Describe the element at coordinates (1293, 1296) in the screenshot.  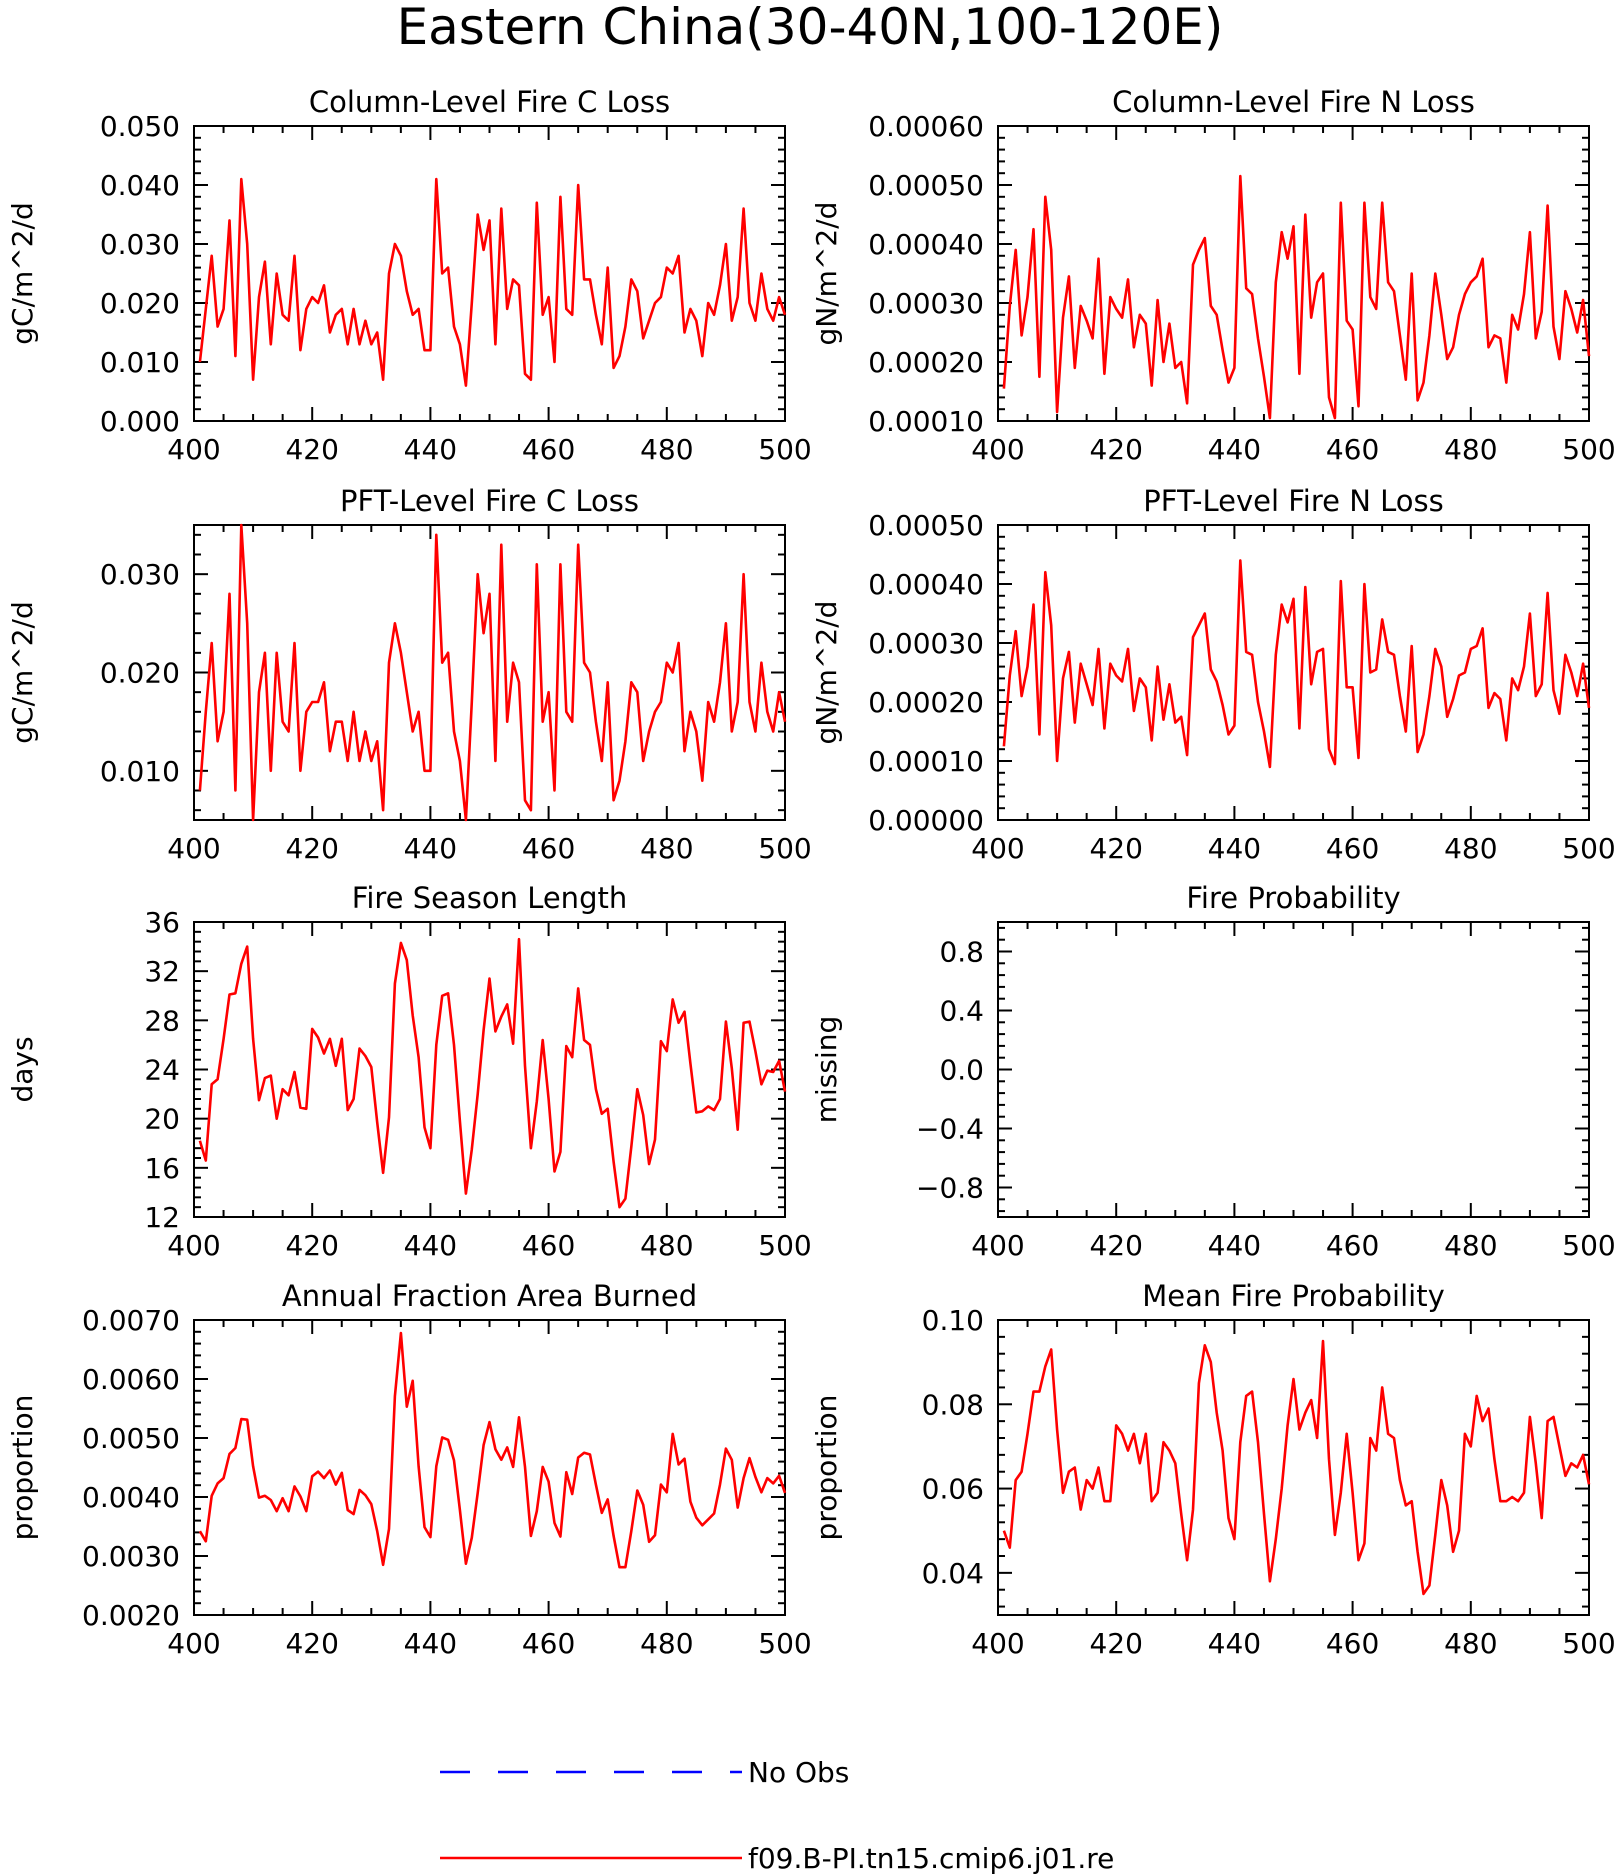
I see `panel-title: Mean Fire Probability` at that location.